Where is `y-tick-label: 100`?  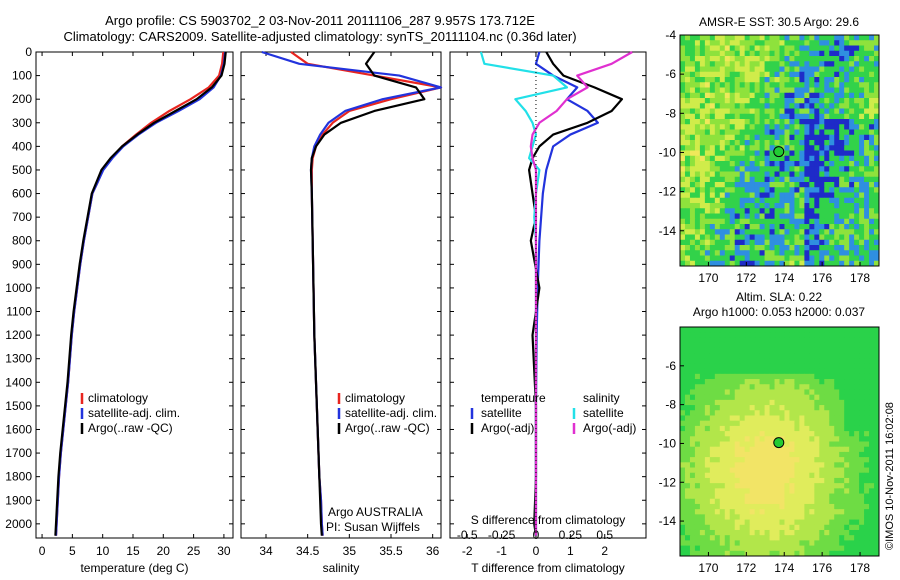 y-tick-label: 100 is located at coordinates (22, 76).